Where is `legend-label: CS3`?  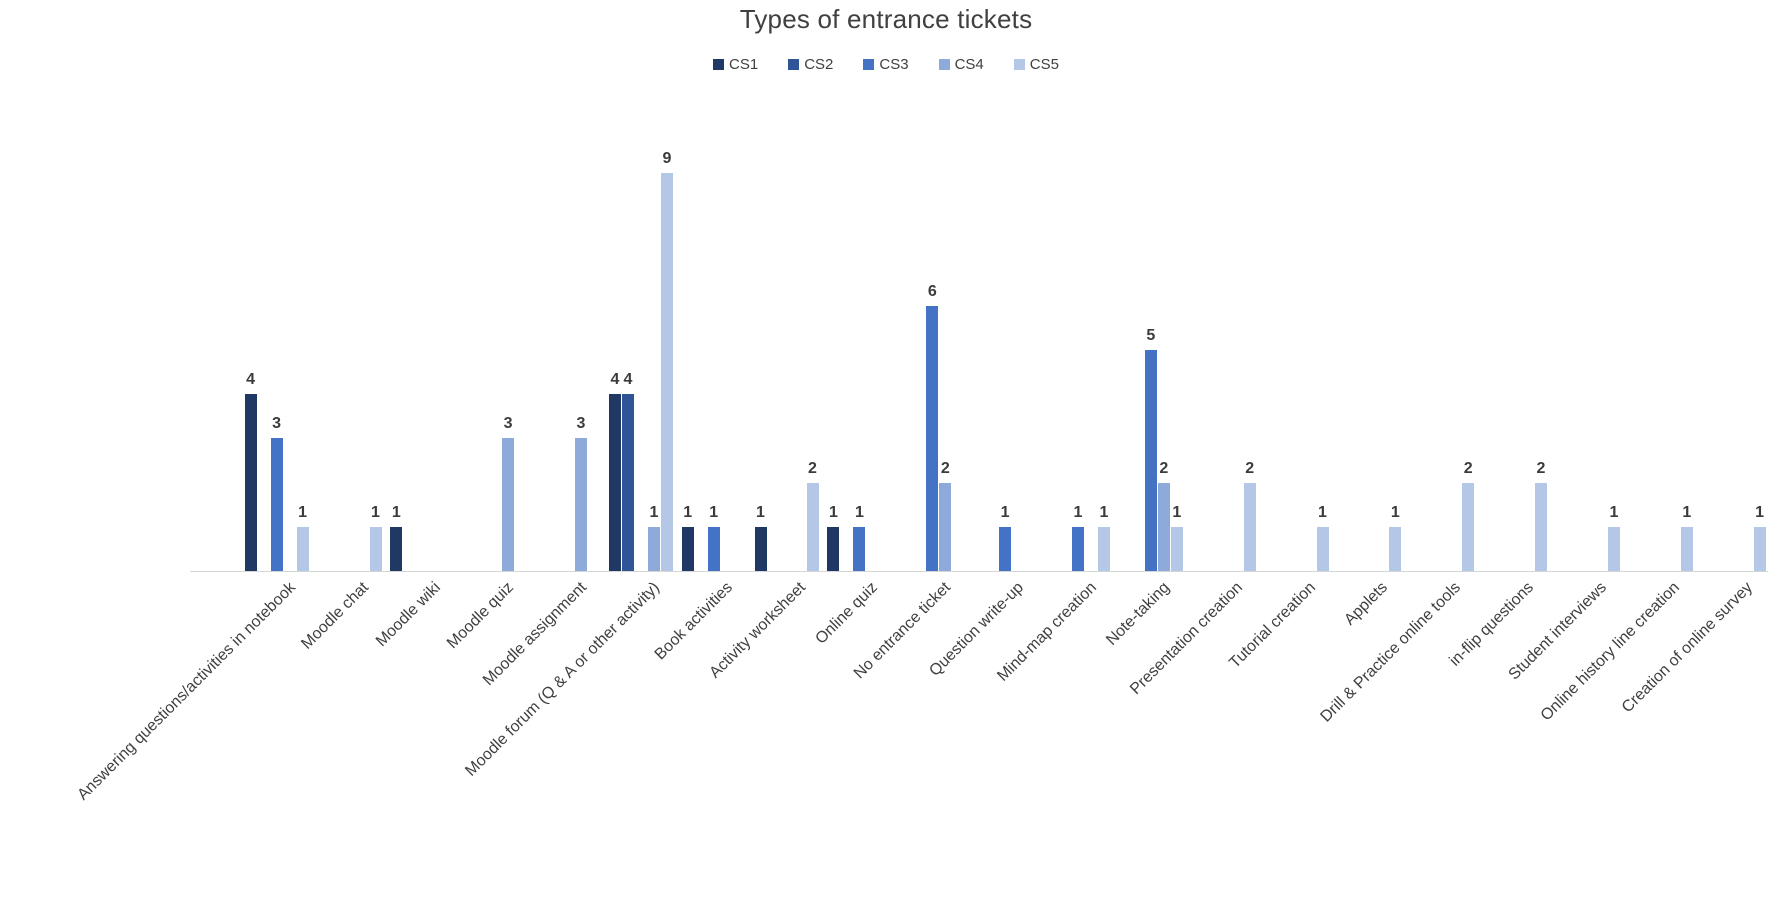
legend-label: CS3 is located at coordinates (894, 64).